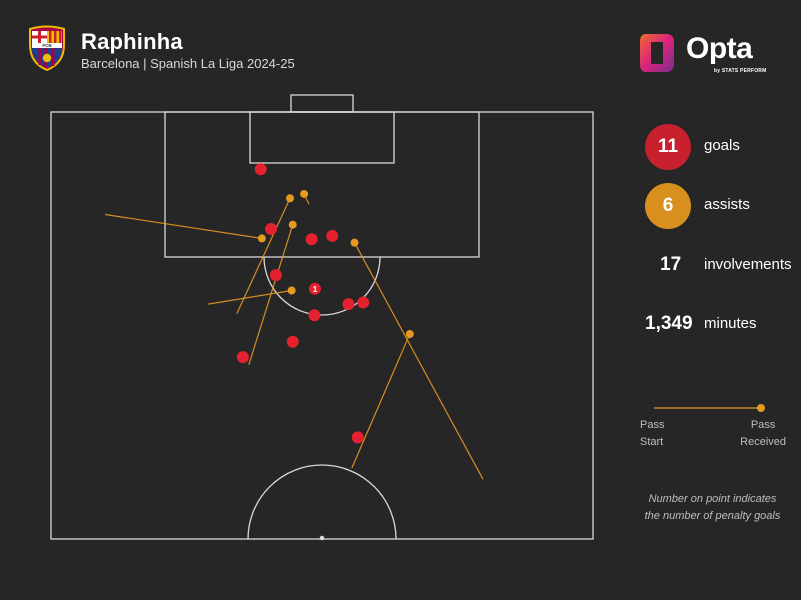 This screenshot has height=600, width=801. I want to click on note-line1: Number on point indicates, so click(712, 499).